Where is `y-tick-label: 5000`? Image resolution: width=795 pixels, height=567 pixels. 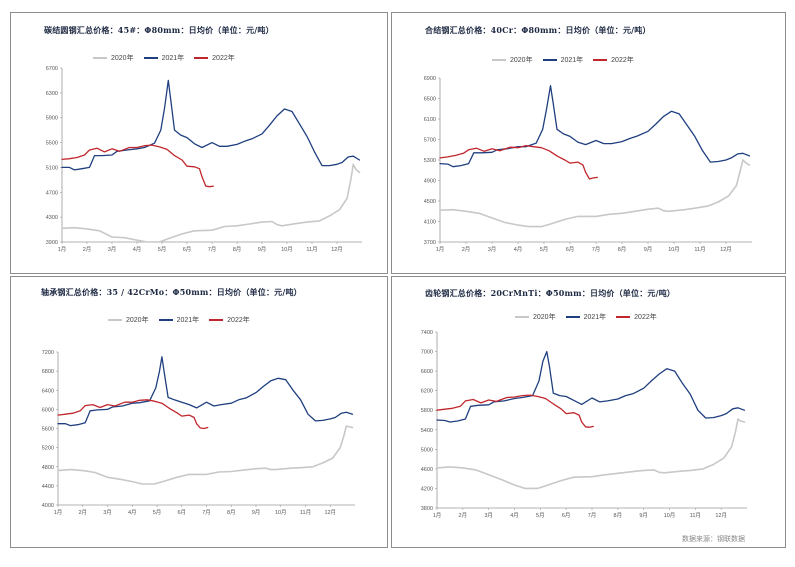 y-tick-label: 5000 is located at coordinates (427, 450).